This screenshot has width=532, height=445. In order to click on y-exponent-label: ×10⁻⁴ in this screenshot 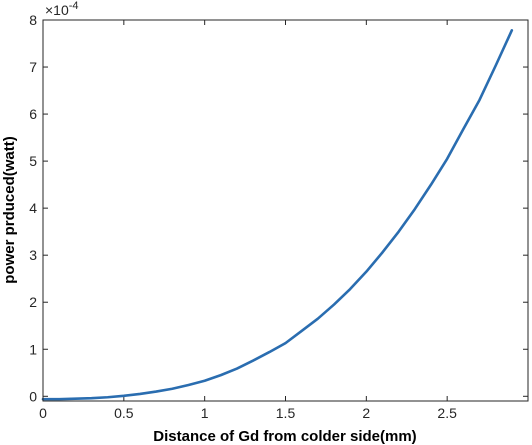, I will do `click(62, 9)`.